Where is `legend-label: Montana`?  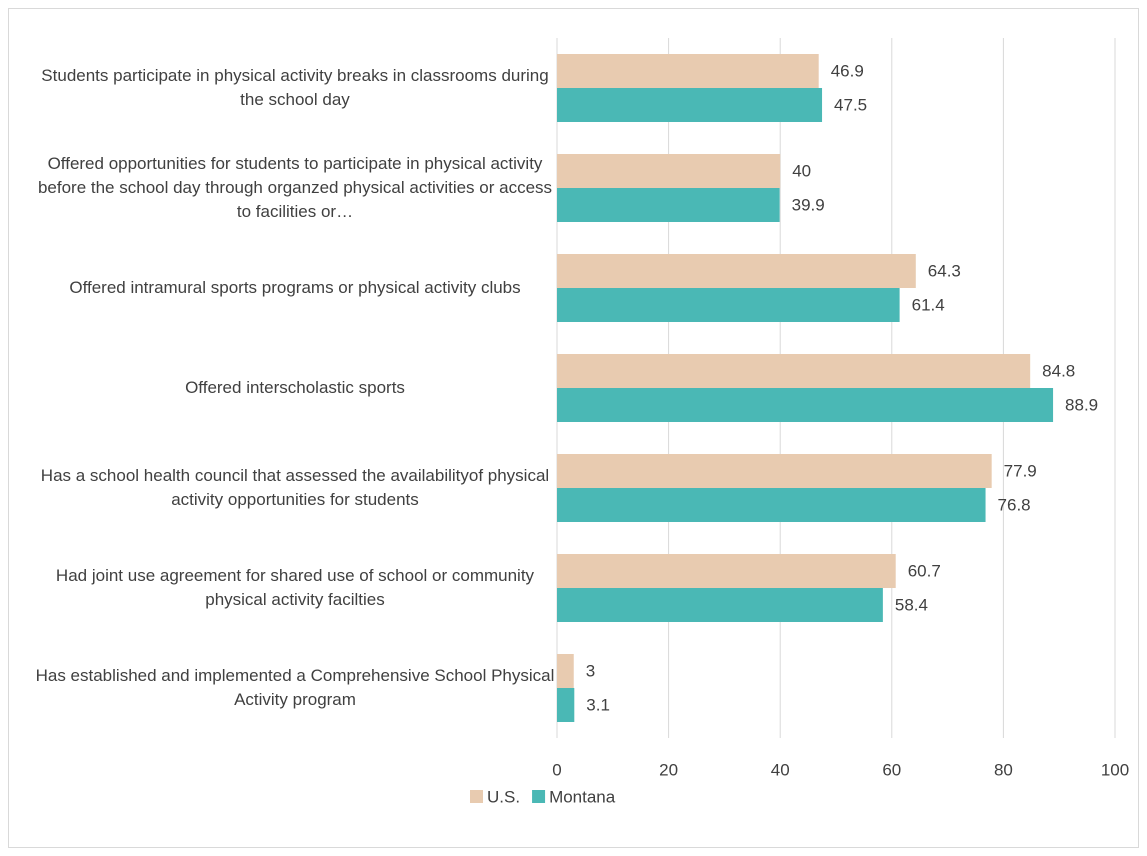 legend-label: Montana is located at coordinates (582, 796).